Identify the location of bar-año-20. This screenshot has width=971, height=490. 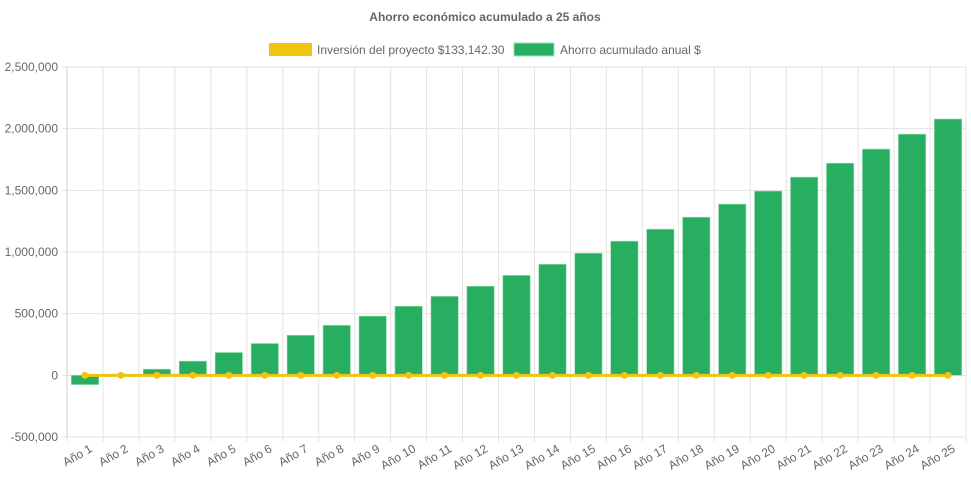
(768, 283).